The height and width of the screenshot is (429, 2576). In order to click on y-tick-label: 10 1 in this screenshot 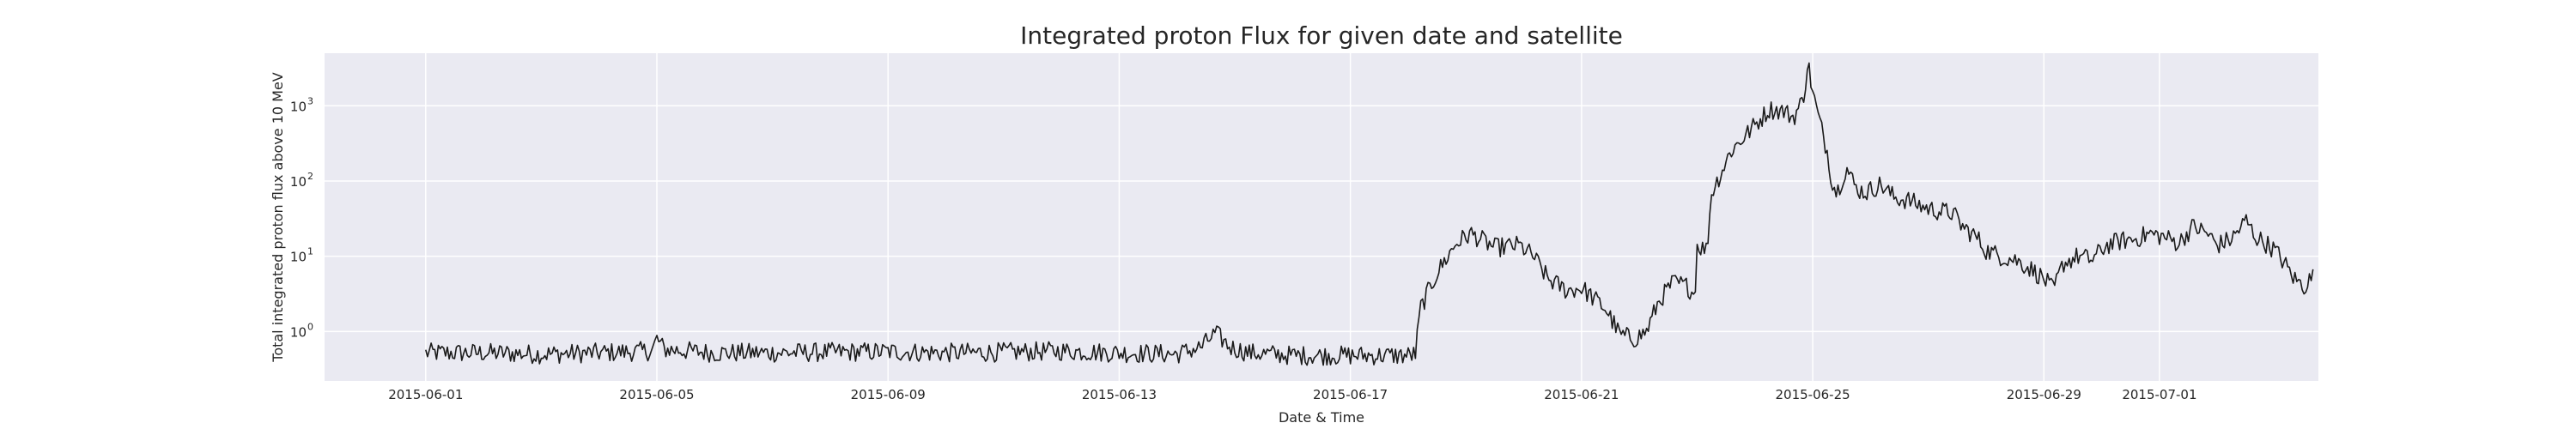, I will do `click(301, 255)`.